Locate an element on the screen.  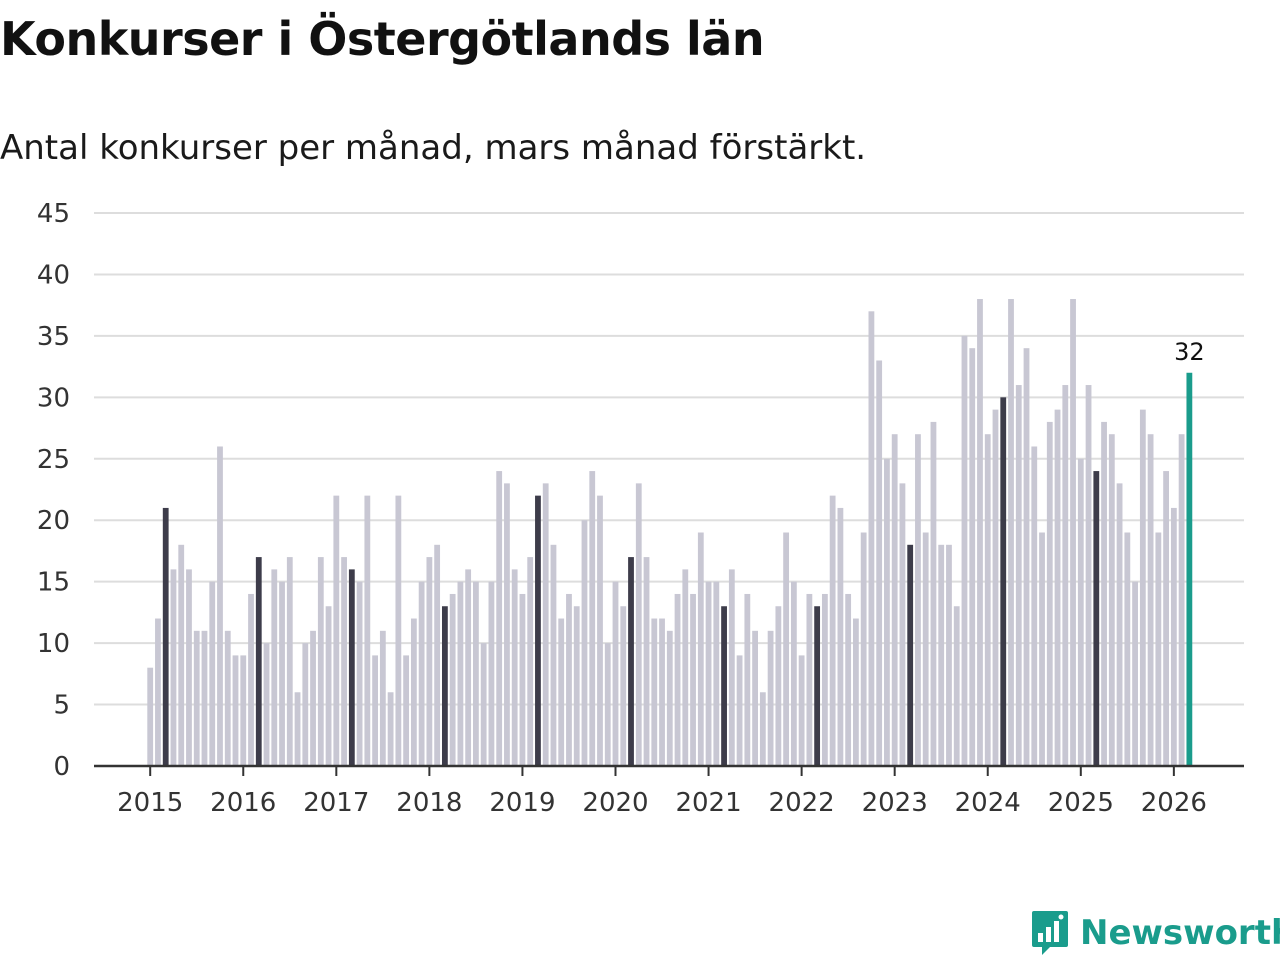
x-tick-label: 2016 is located at coordinates (243, 803).